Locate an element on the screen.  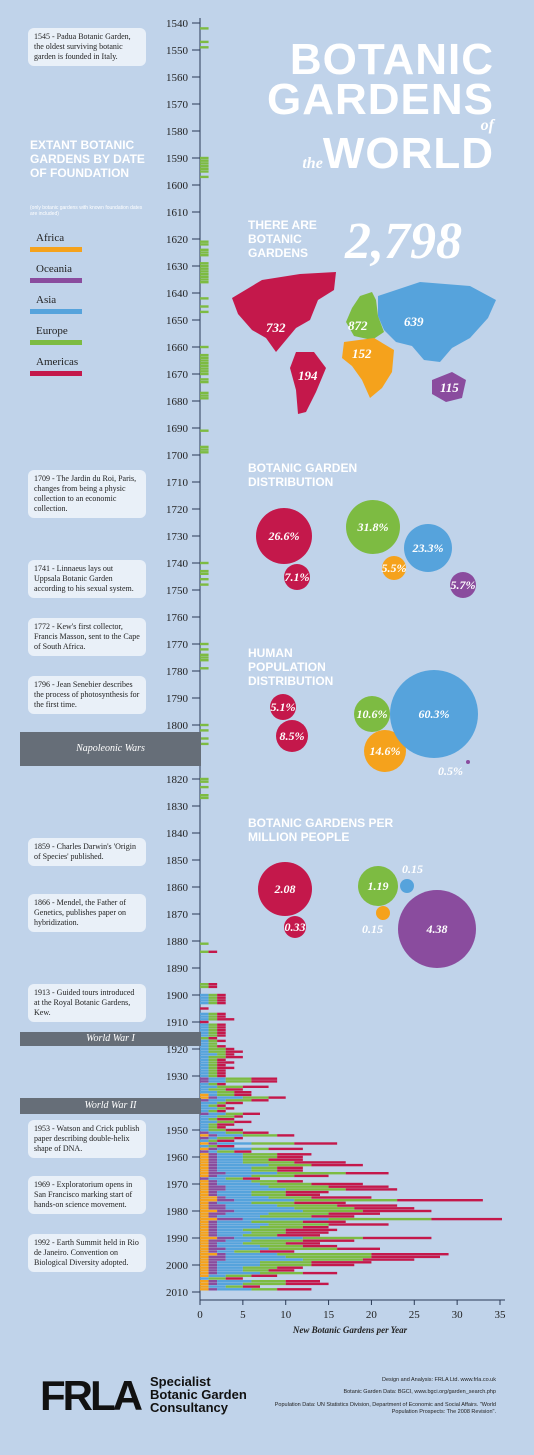
bar-europe-1969 is located at coordinates (264, 1181).